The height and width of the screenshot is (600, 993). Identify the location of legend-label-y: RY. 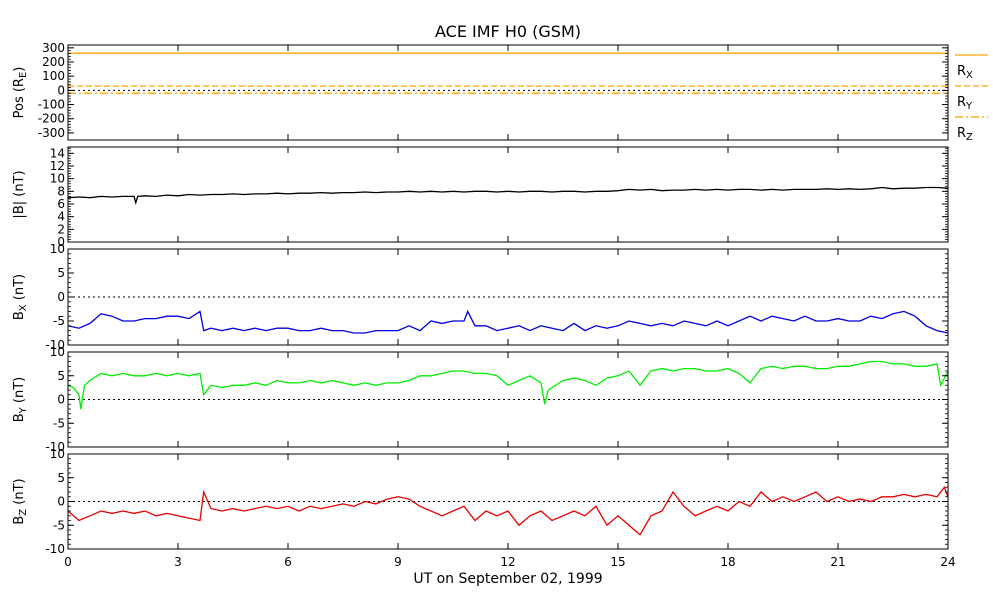
(965, 103).